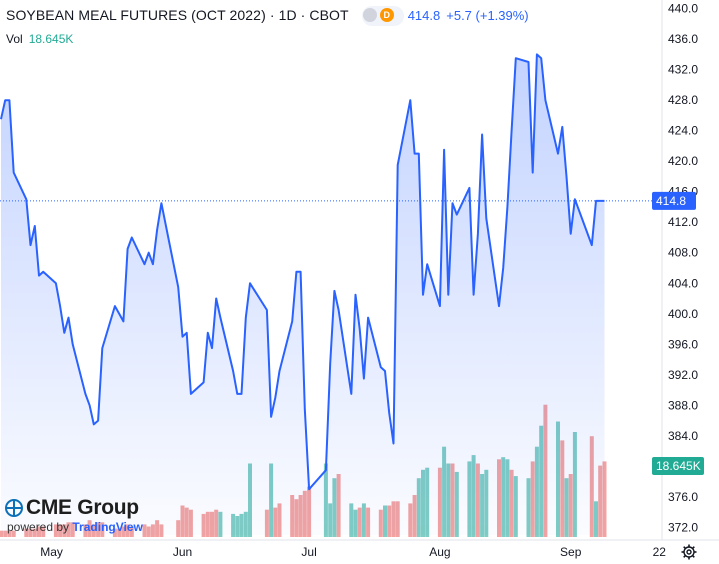  Describe the element at coordinates (182, 552) in the screenshot. I see `time-tick-label: Jun` at that location.